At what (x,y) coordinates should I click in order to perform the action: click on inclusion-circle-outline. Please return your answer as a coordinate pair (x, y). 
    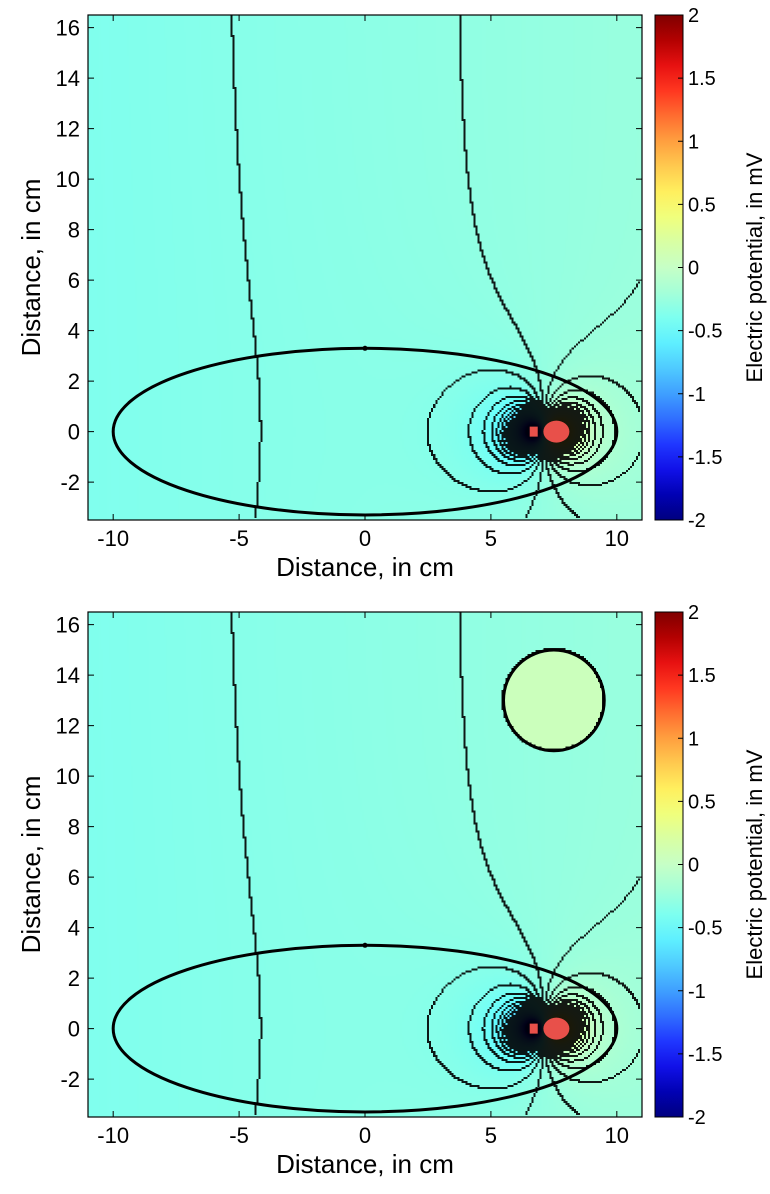
    Looking at the image, I should click on (554, 700).